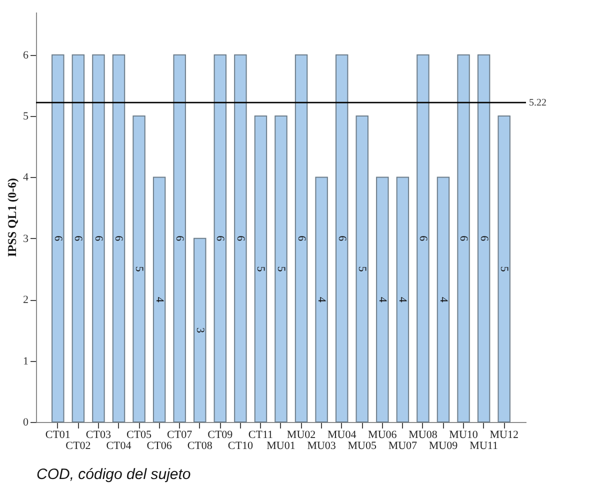  I want to click on x-tick-label: MU11, so click(484, 446).